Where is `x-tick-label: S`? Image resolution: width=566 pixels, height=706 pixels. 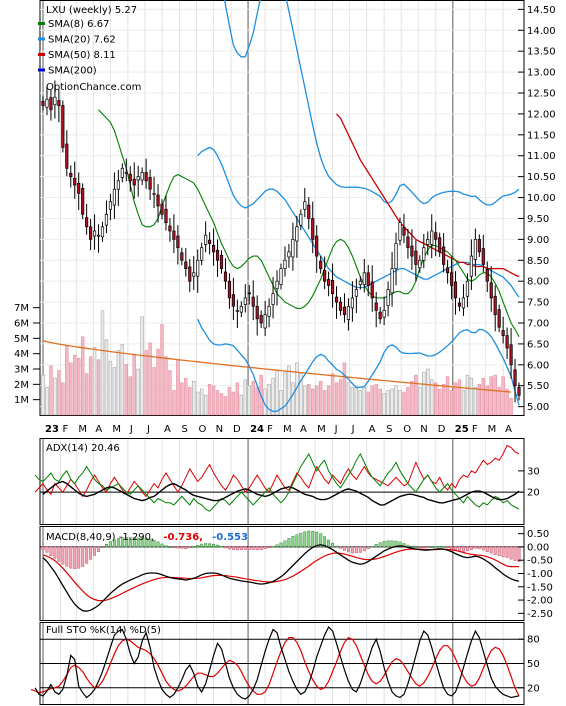
x-tick-label: S is located at coordinates (184, 429).